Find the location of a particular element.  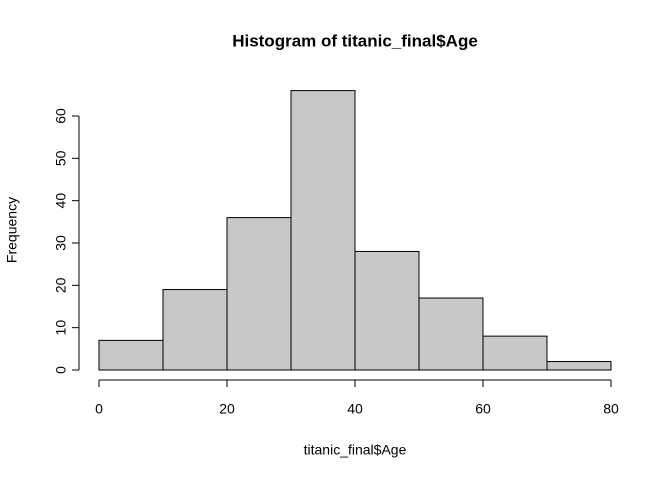

y-tick-label: 50 is located at coordinates (61, 158).